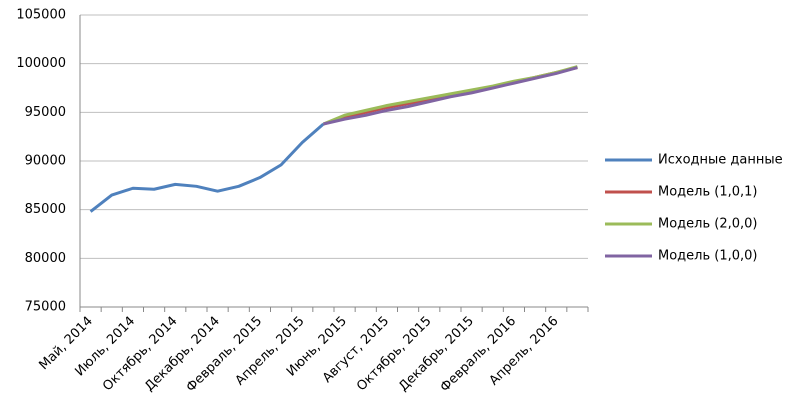 This screenshot has width=810, height=417. I want to click on y-tick-label: 95000, so click(45, 112).